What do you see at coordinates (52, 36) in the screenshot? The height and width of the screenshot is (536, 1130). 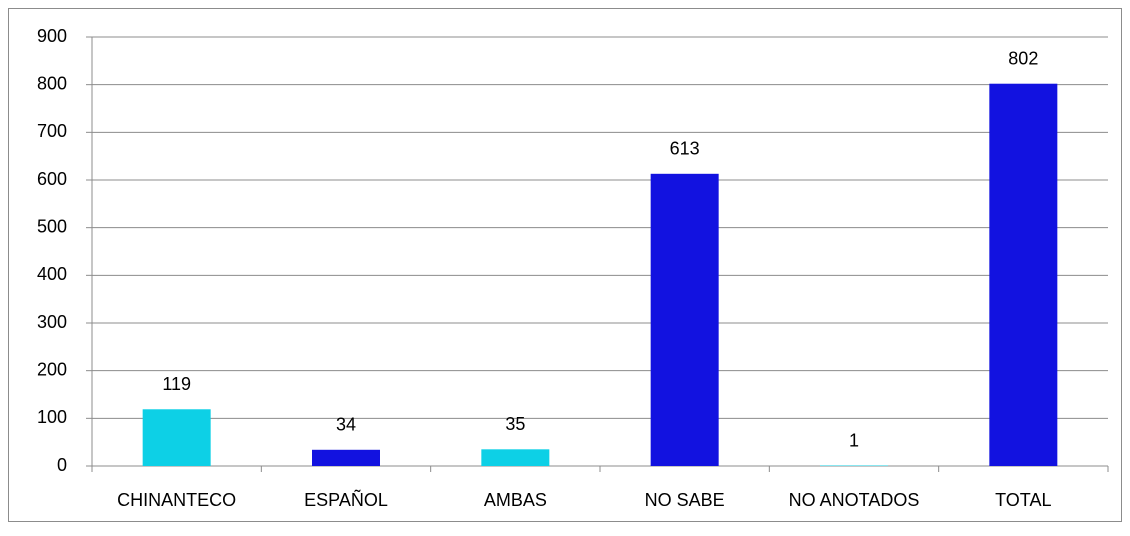 I see `y-tick-label: 900` at bounding box center [52, 36].